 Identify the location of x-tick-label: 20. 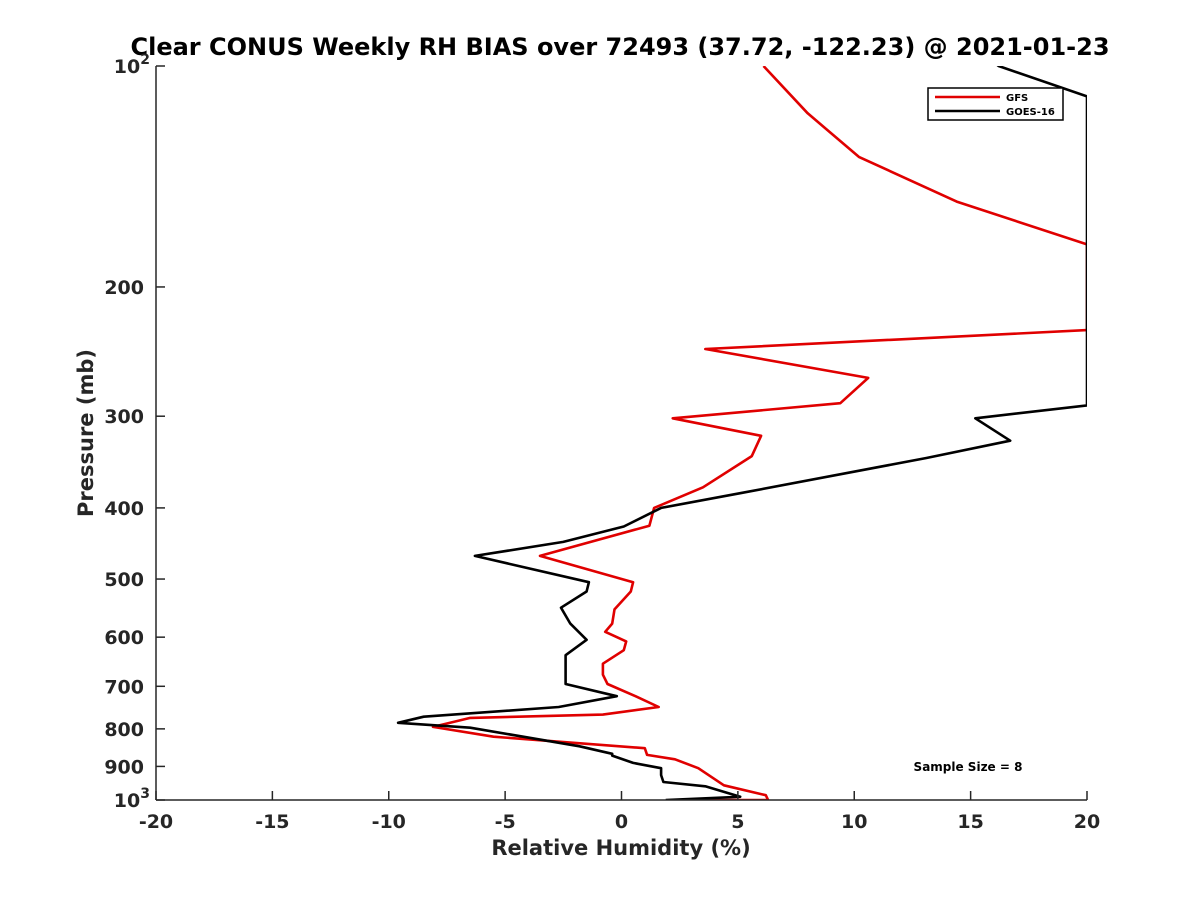
(1087, 822).